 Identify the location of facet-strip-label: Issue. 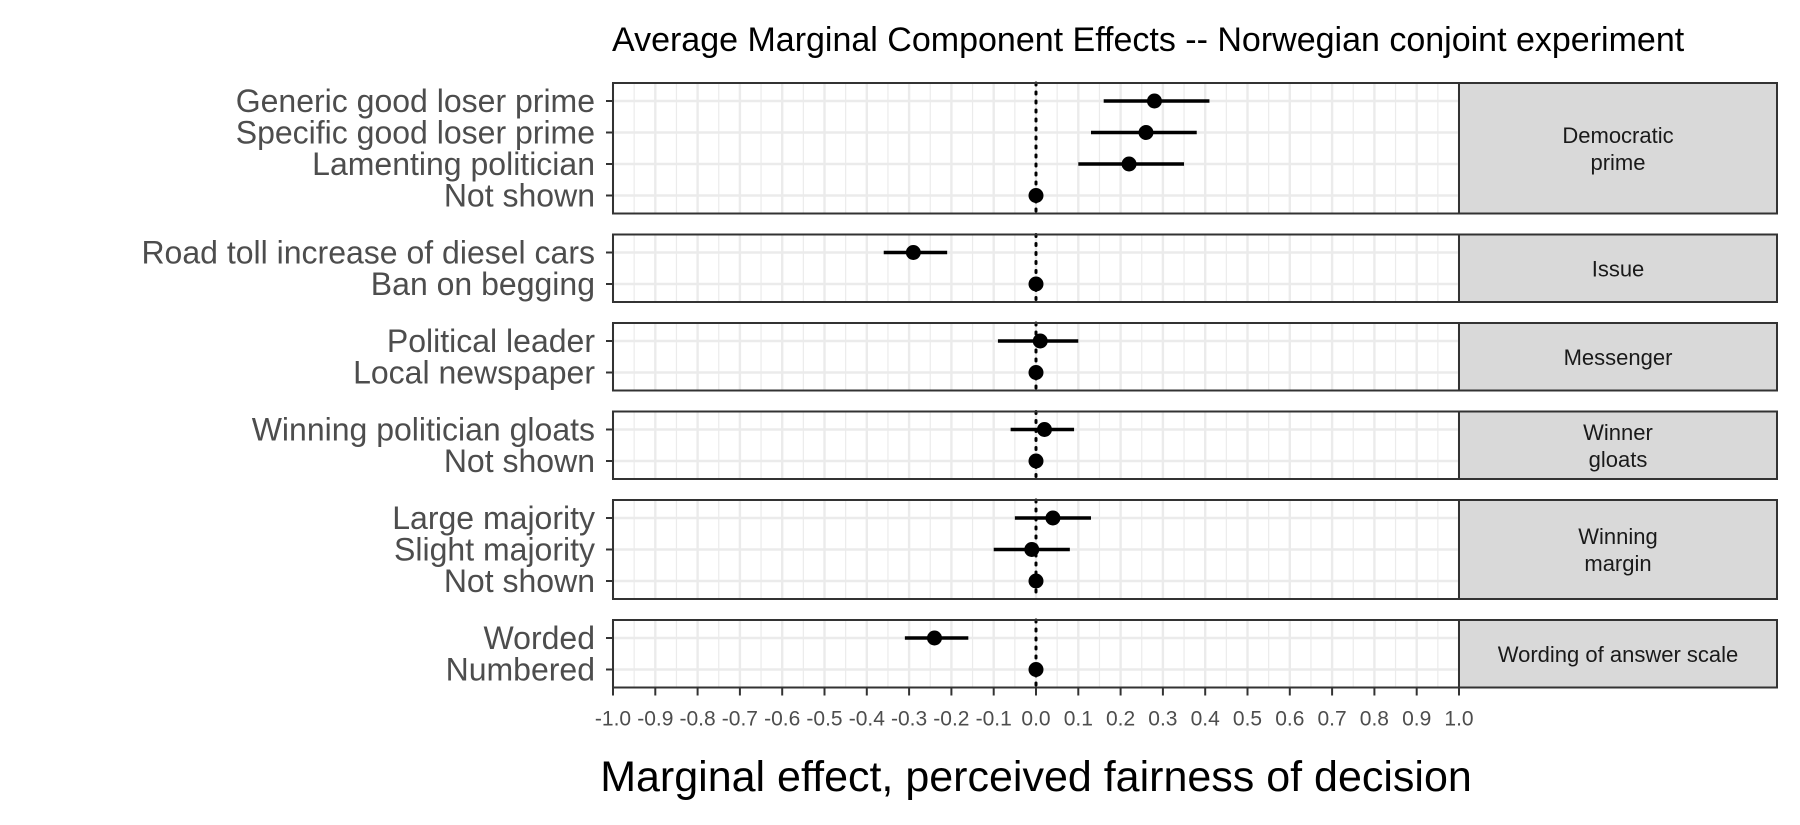
(1618, 268).